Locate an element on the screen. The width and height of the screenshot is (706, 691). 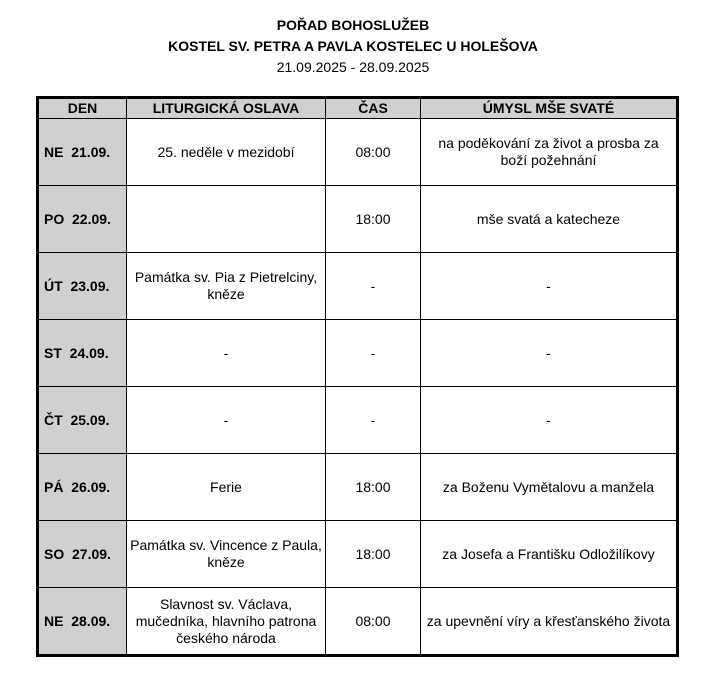
celebration-cell: Památka sv. Pia z Pietrelciny, kněze is located at coordinates (226, 286).